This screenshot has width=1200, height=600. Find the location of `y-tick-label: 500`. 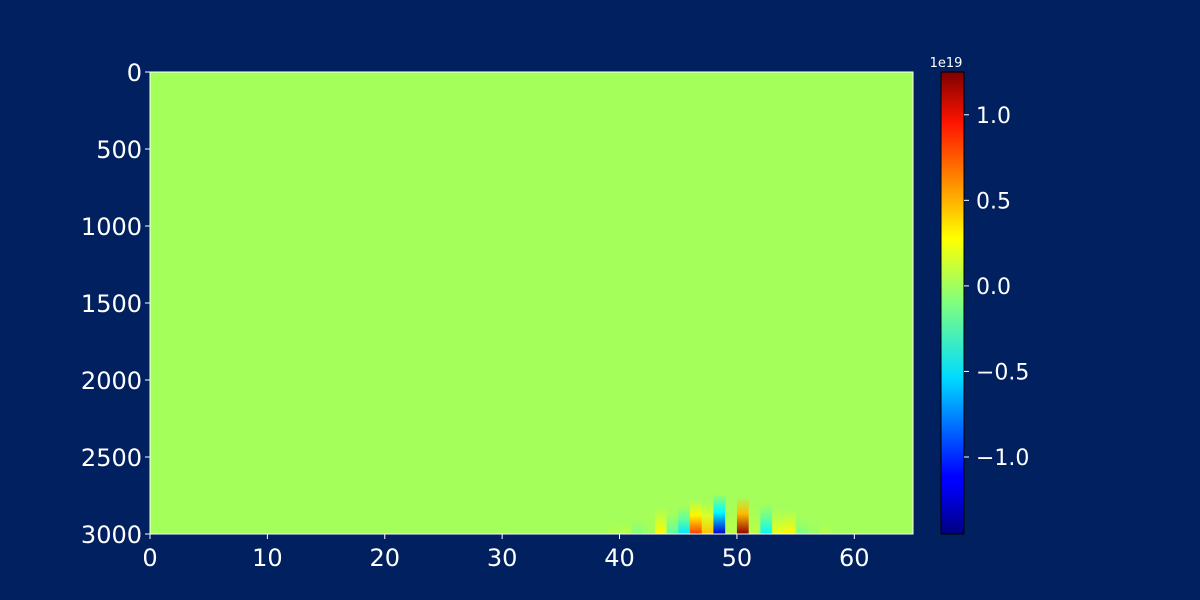

y-tick-label: 500 is located at coordinates (119, 150).